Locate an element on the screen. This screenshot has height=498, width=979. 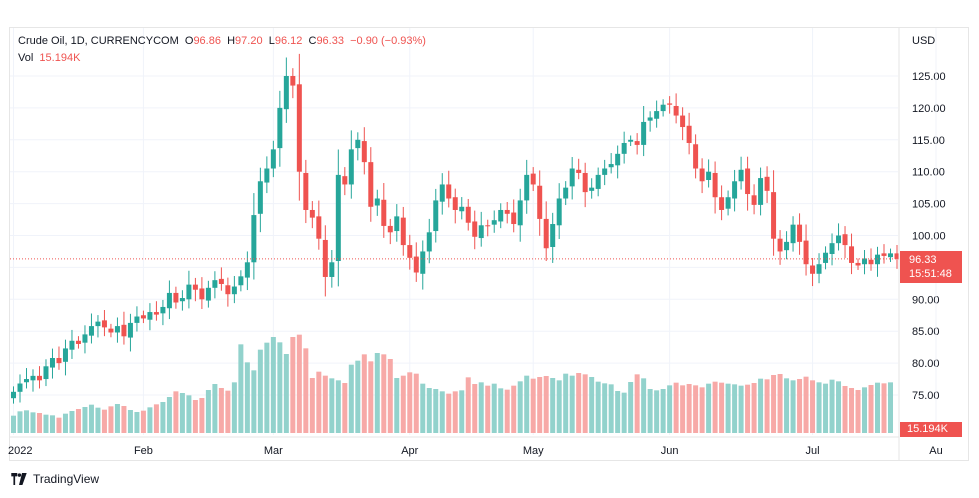
high-value: 97.20 is located at coordinates (249, 41).